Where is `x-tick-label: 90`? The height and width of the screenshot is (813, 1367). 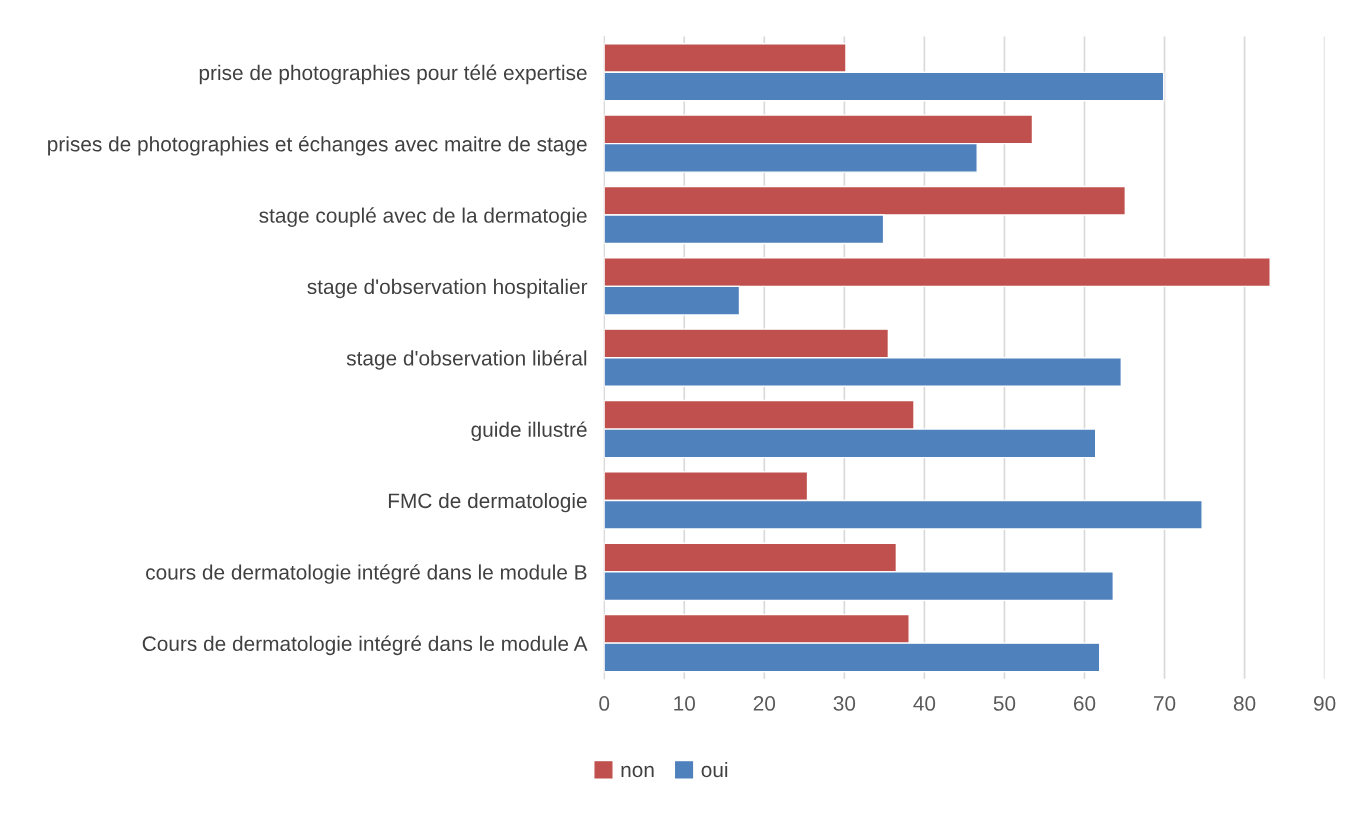
x-tick-label: 90 is located at coordinates (1325, 703).